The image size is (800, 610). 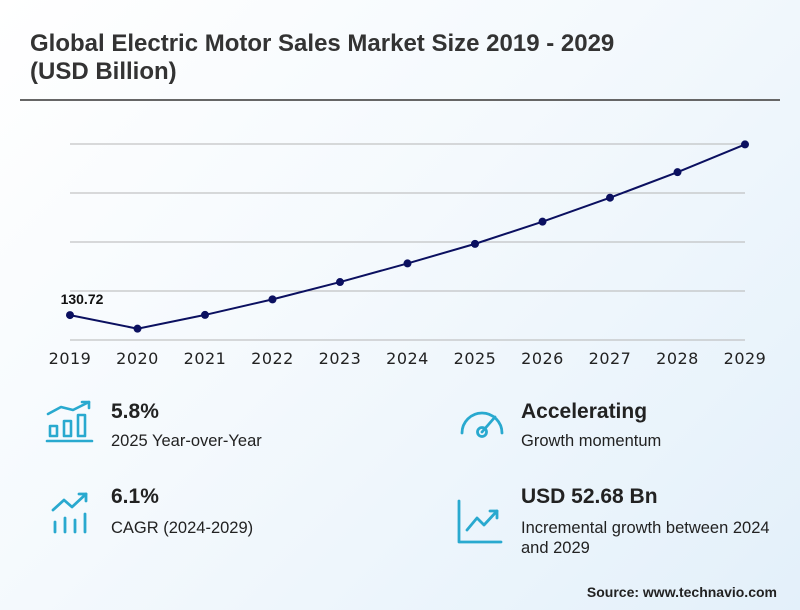 What do you see at coordinates (584, 411) in the screenshot?
I see `kpi-momentum-value: Accelerating` at bounding box center [584, 411].